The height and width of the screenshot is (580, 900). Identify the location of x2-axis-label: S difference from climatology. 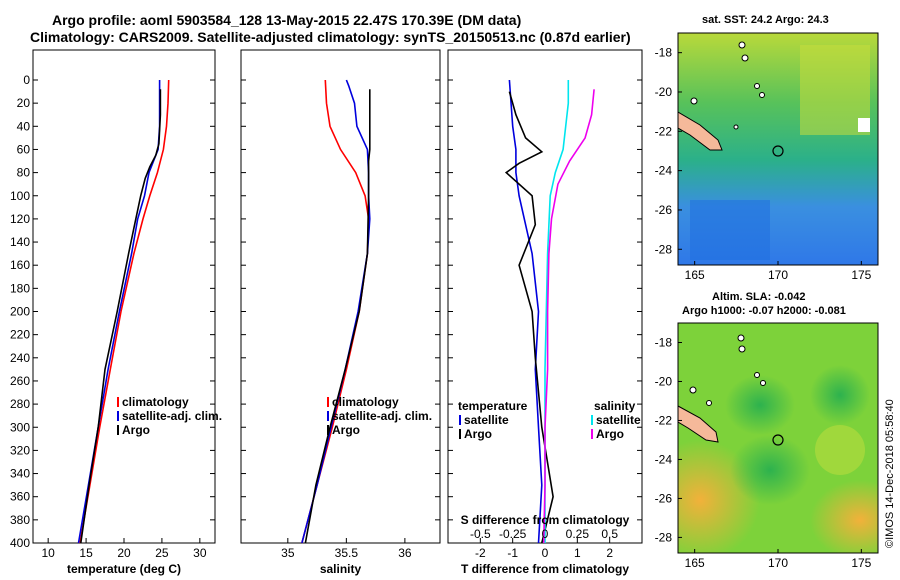
(545, 520).